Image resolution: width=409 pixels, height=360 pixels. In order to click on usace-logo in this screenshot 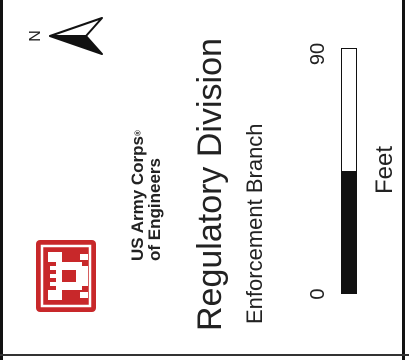, I will do `click(66, 276)`.